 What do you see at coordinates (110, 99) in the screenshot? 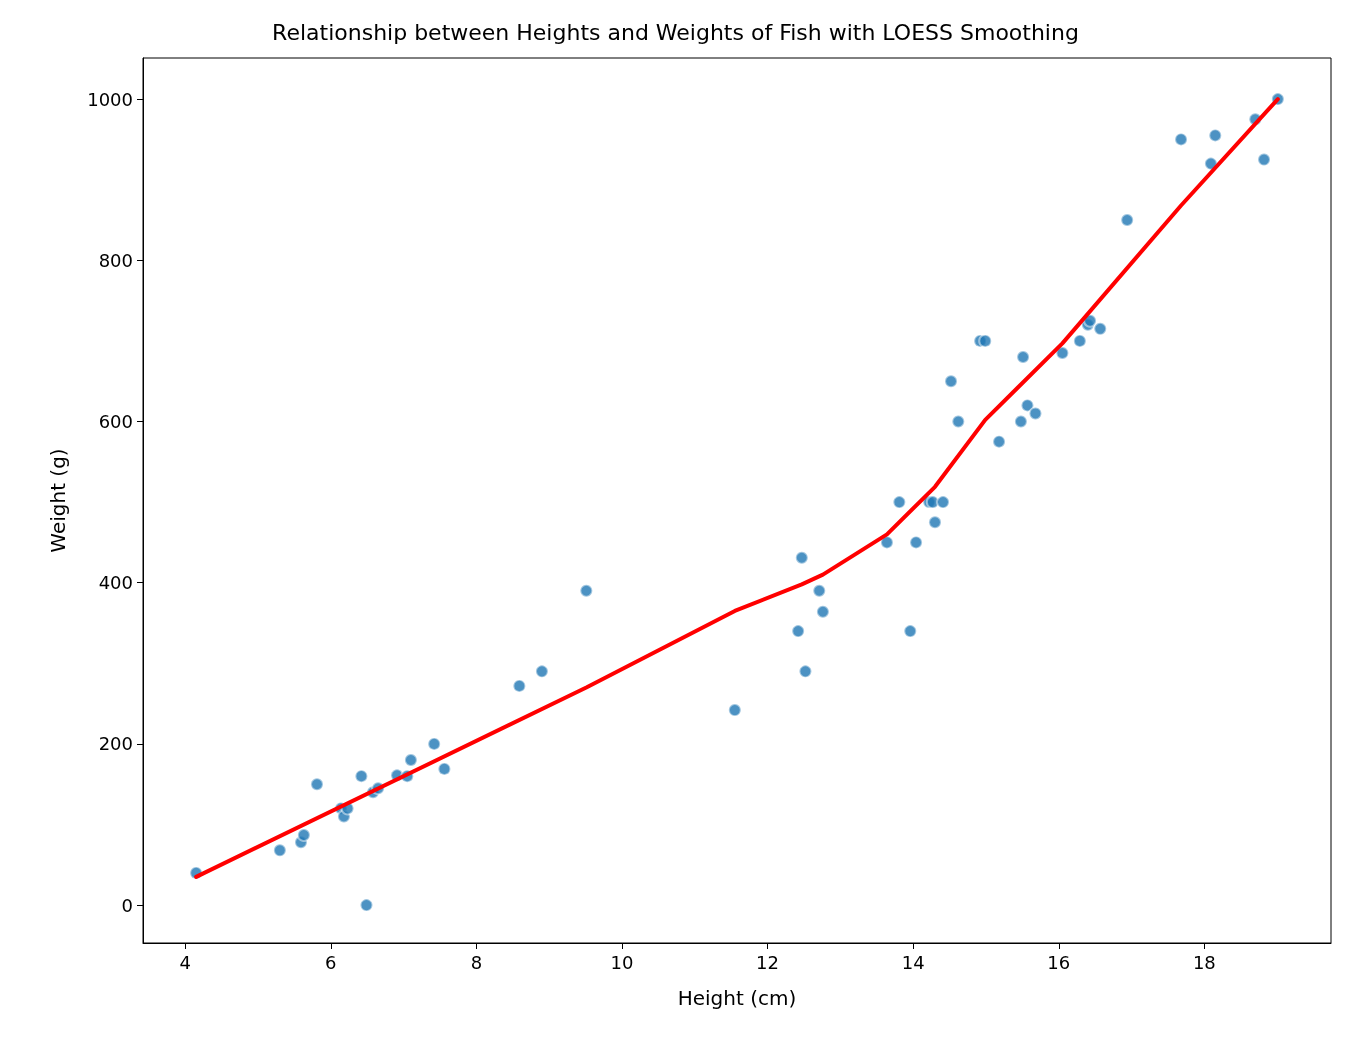
I see `y-tick-label: 1000` at bounding box center [110, 99].